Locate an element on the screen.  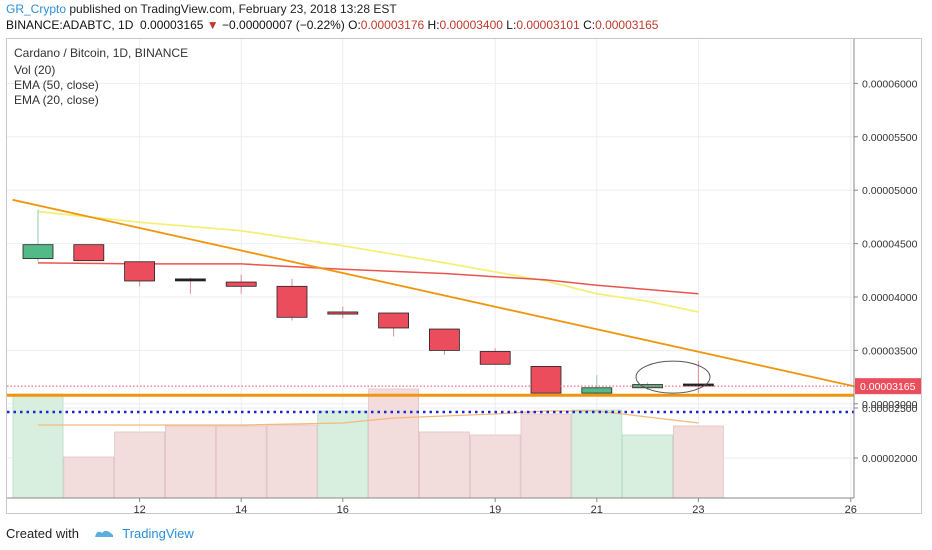
price-tick-label: 0.00006000 is located at coordinates (890, 84).